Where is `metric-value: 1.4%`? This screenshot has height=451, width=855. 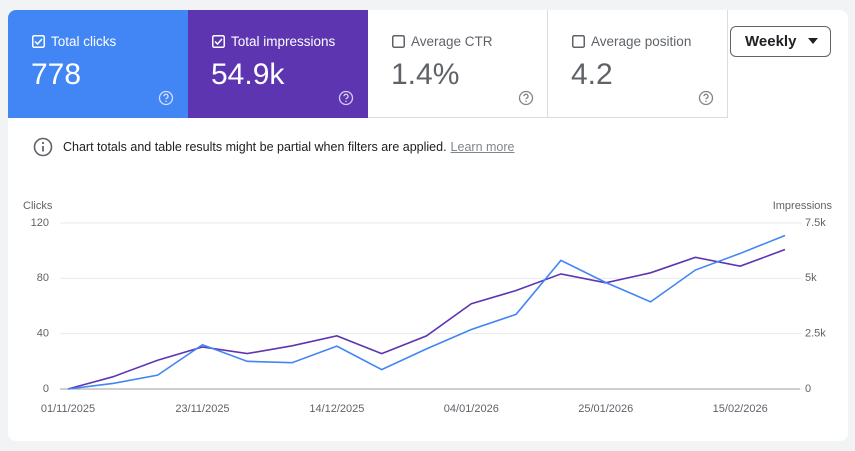
metric-value: 1.4% is located at coordinates (425, 74).